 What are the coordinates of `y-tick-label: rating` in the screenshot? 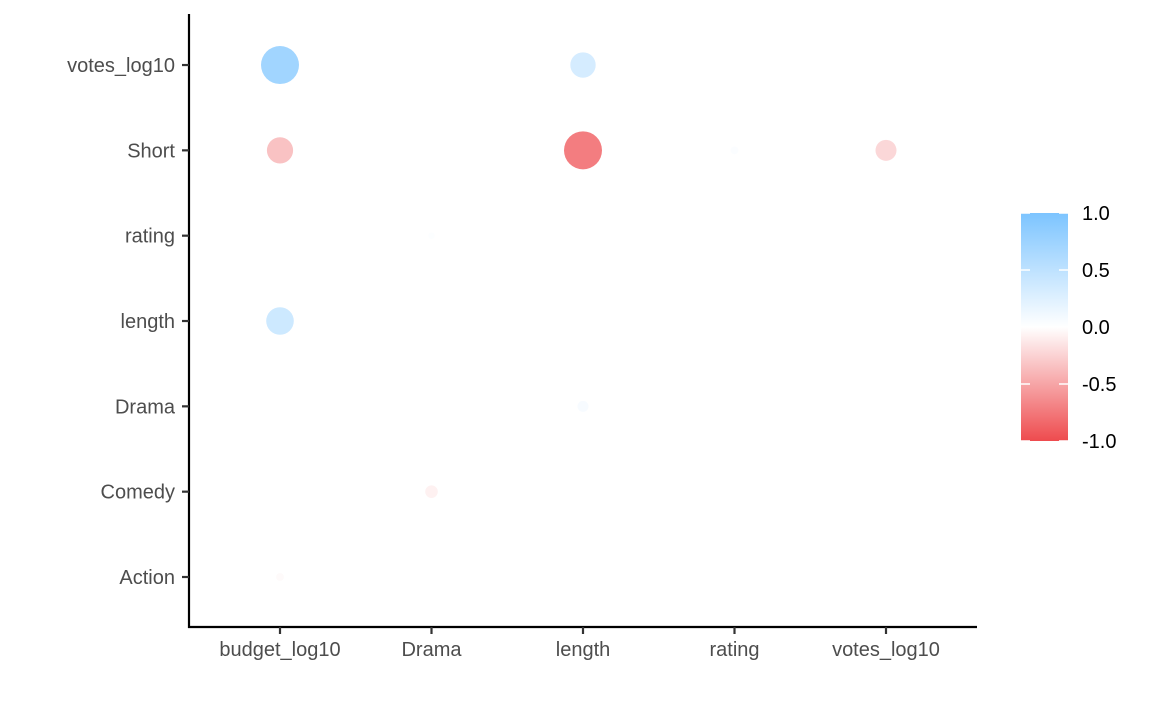 It's located at (150, 237).